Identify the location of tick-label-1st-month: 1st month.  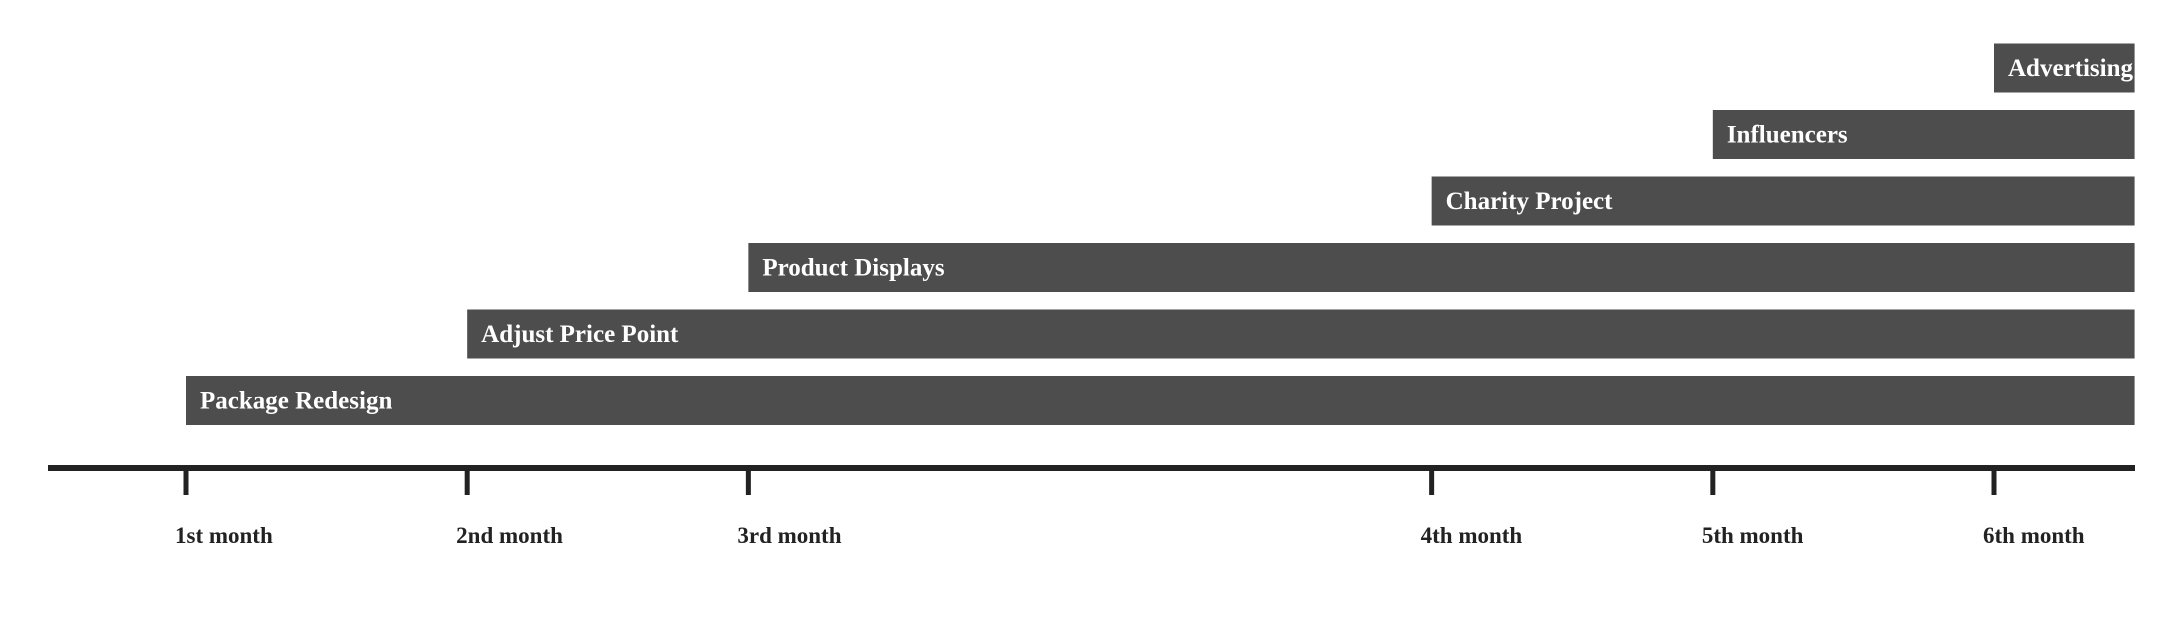
(224, 535).